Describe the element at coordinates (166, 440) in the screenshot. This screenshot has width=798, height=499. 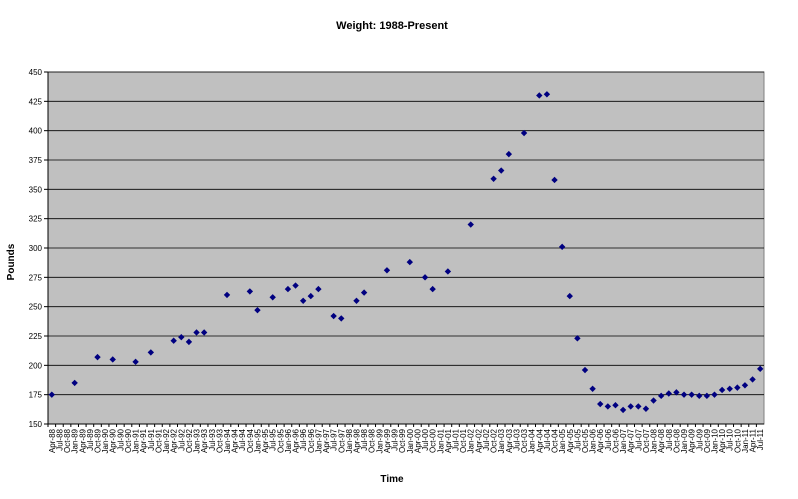
I see `x-tick-label: Jan-92` at that location.